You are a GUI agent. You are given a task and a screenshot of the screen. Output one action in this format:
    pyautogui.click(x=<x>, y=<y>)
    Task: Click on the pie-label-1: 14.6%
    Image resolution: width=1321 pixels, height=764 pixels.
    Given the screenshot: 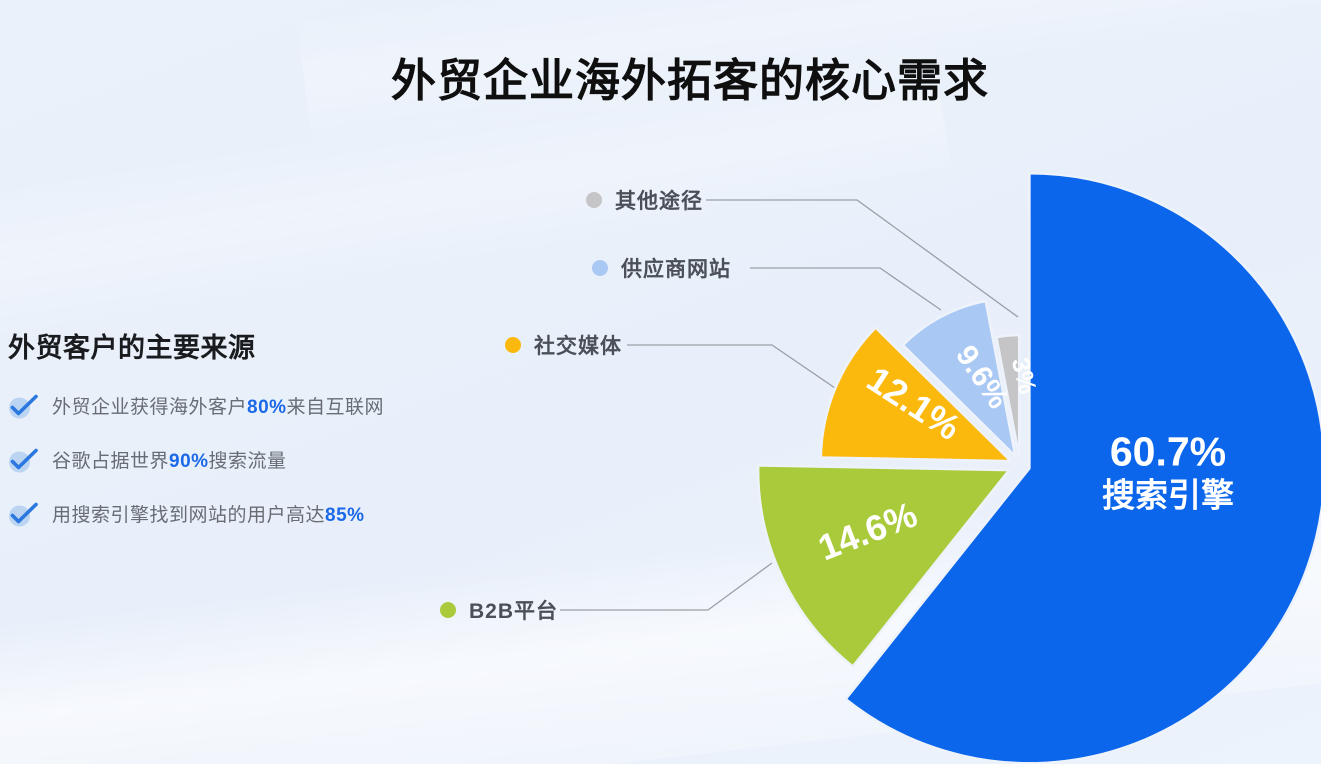 What is the action you would take?
    pyautogui.click(x=868, y=531)
    